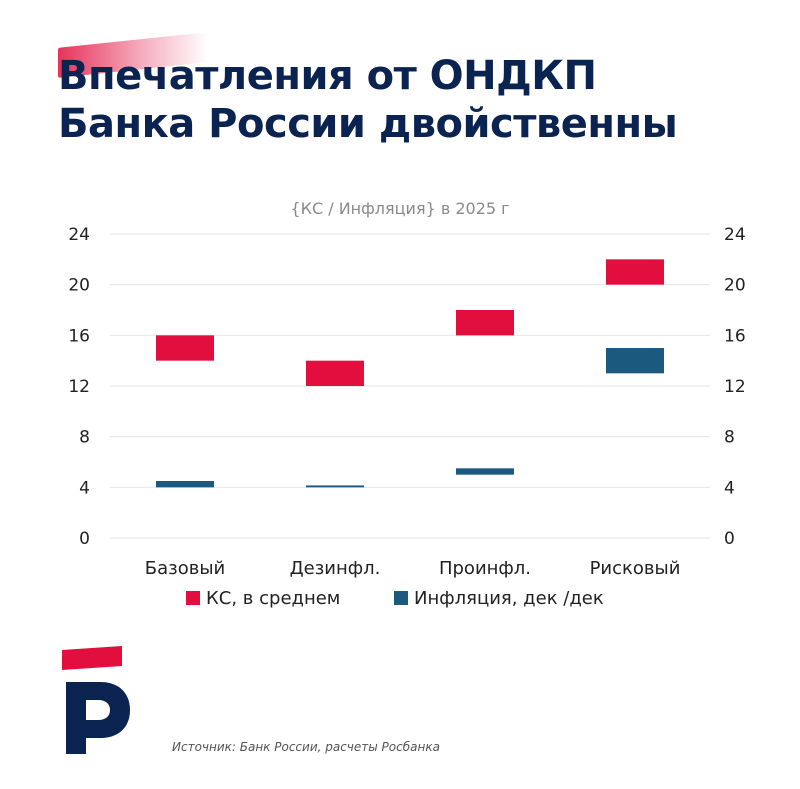  Describe the element at coordinates (735, 286) in the screenshot. I see `y-tick-label-right: 20` at that location.